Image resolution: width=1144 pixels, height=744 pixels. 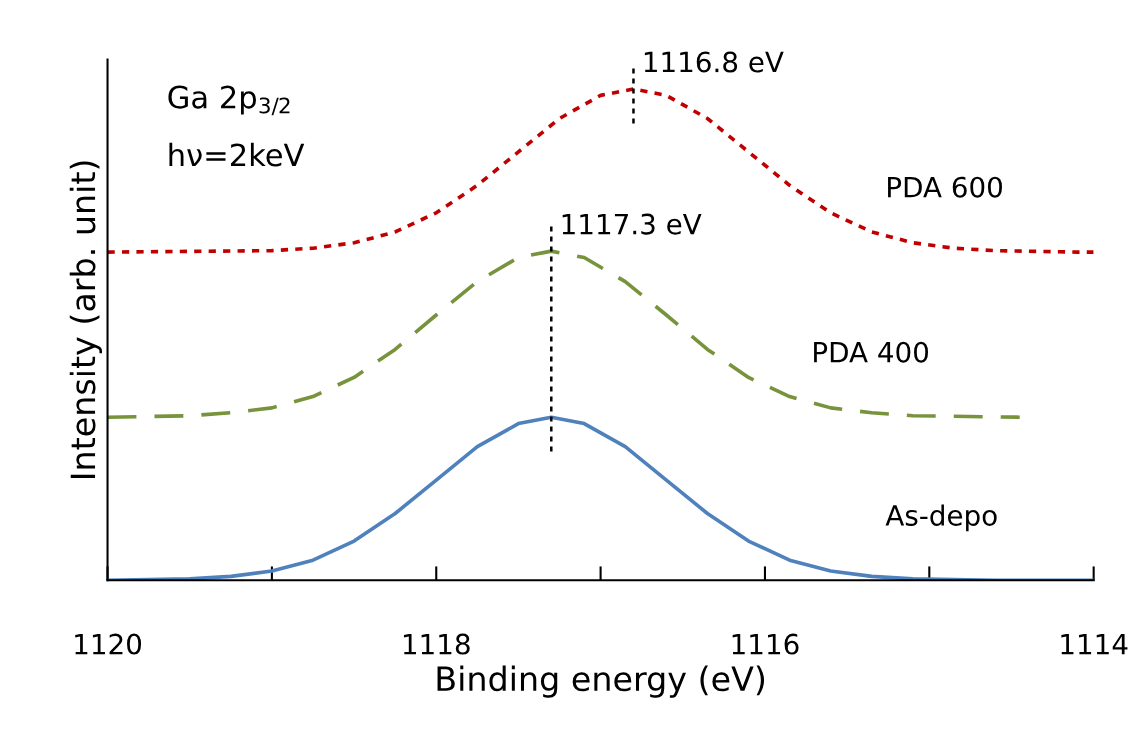 What do you see at coordinates (632, 224) in the screenshot?
I see `ref-line-label: 1117.3 eV` at bounding box center [632, 224].